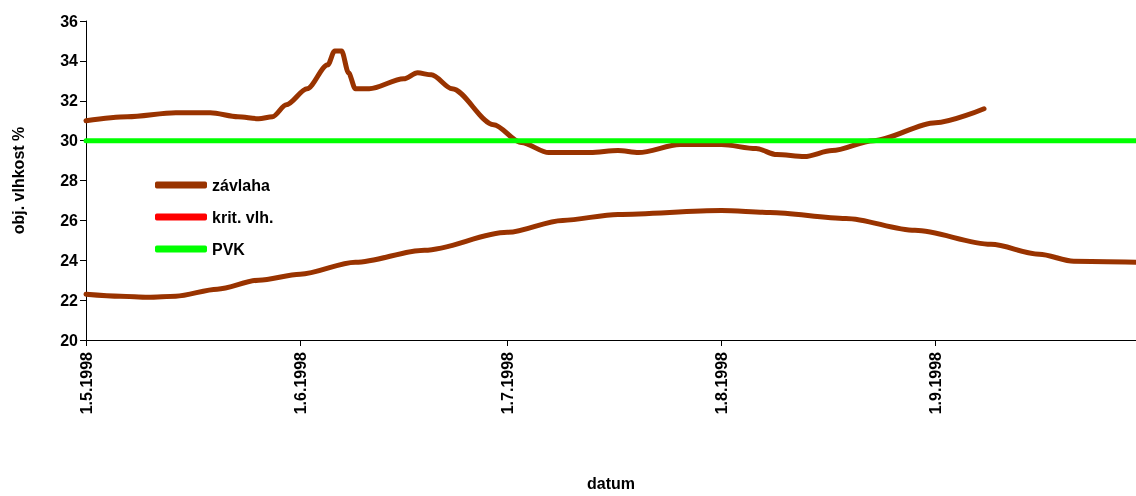  I want to click on y-tick-label: 24, so click(69, 260).